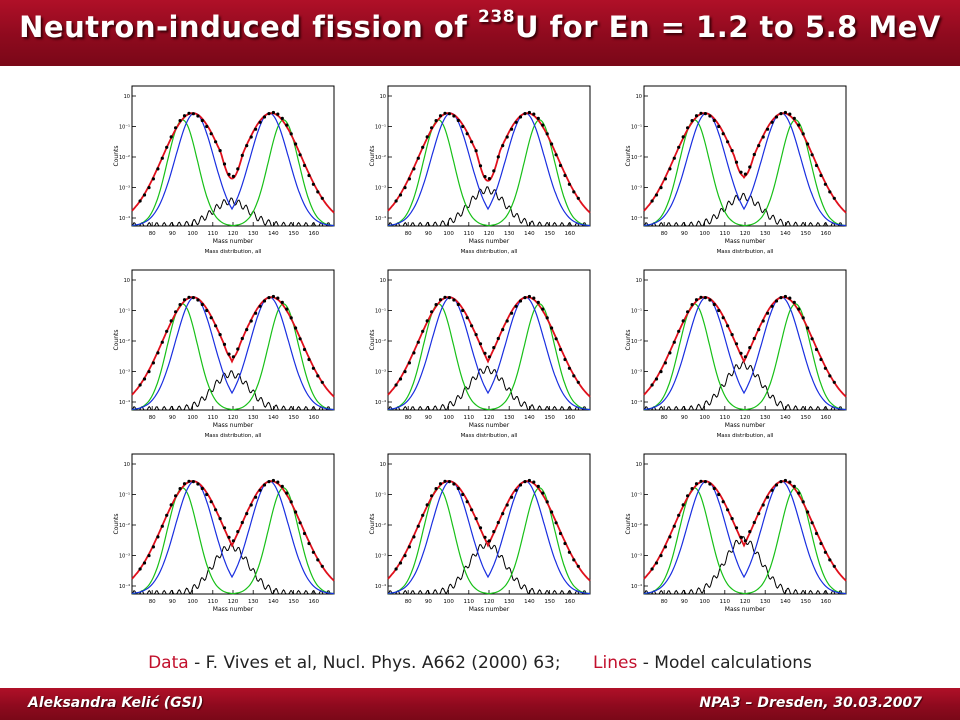  Describe the element at coordinates (168, 663) in the screenshot. I see `caption-data-word: Data` at that location.